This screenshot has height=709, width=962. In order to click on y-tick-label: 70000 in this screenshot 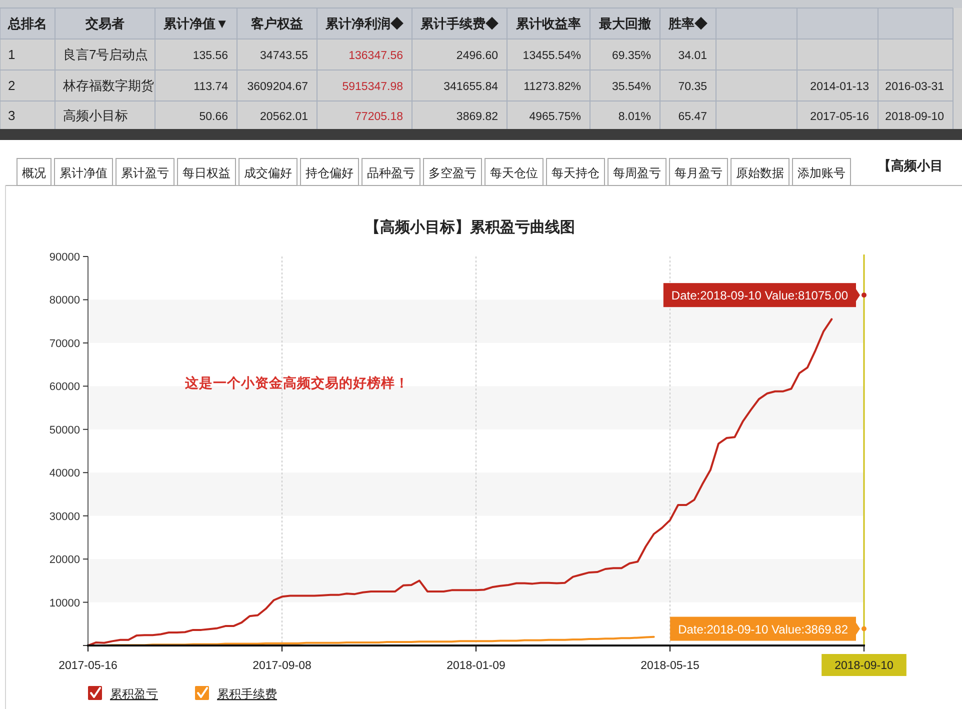, I will do `click(64, 344)`.